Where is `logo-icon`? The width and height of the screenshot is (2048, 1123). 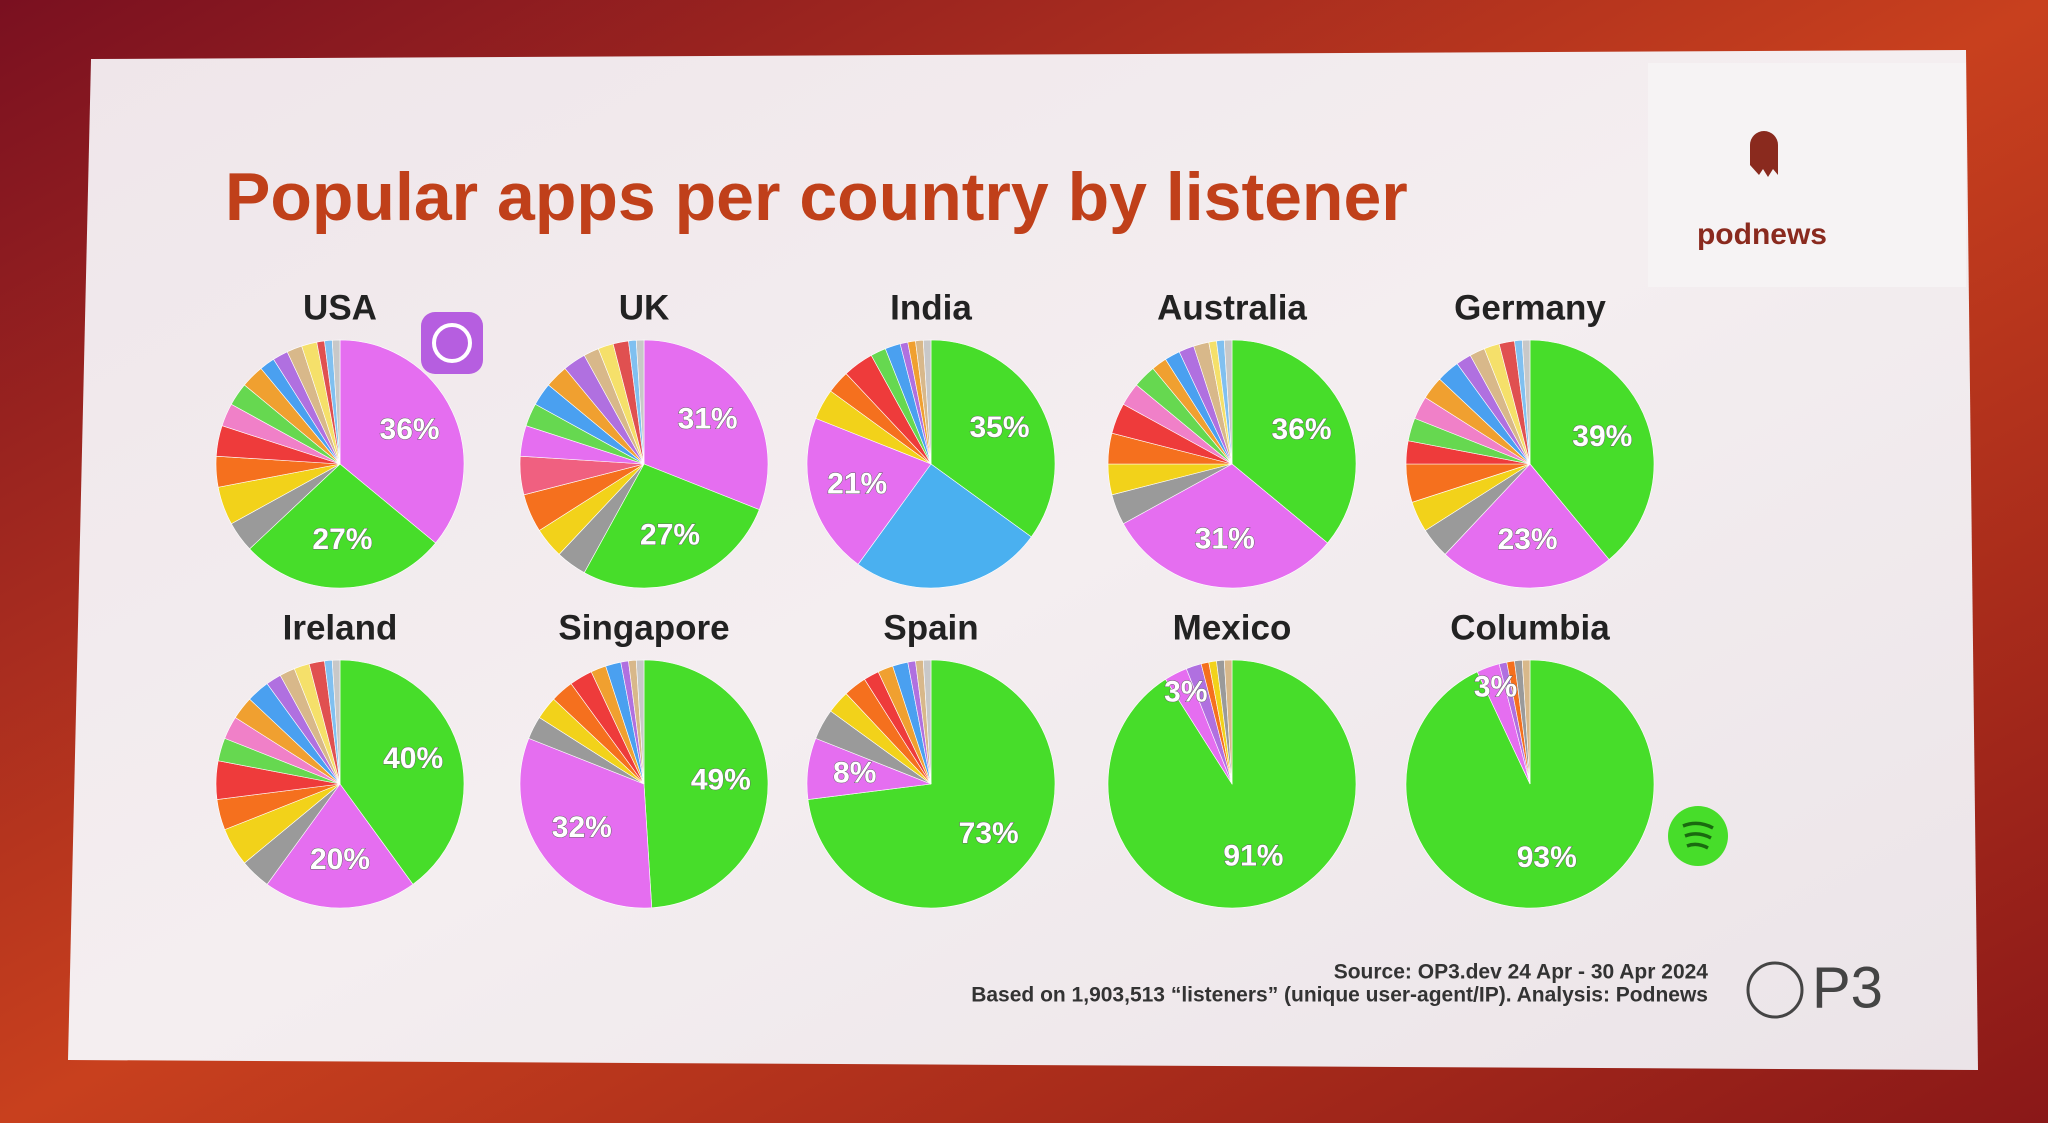 logo-icon is located at coordinates (1764, 154).